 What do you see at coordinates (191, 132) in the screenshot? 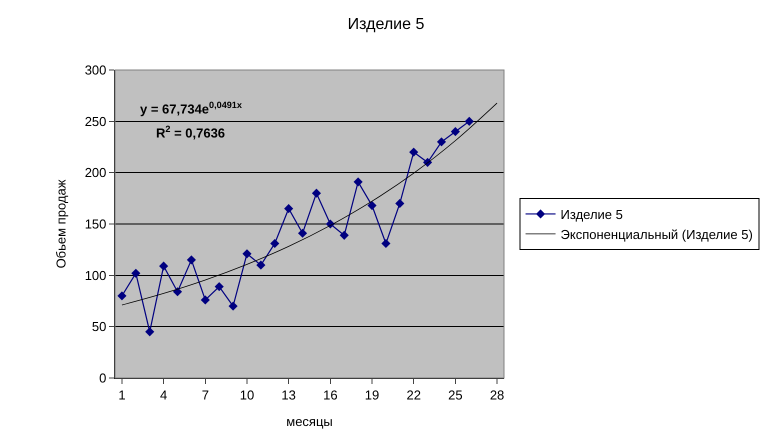
I see `annotation: R$^{2}$ = 0,7636` at bounding box center [191, 132].